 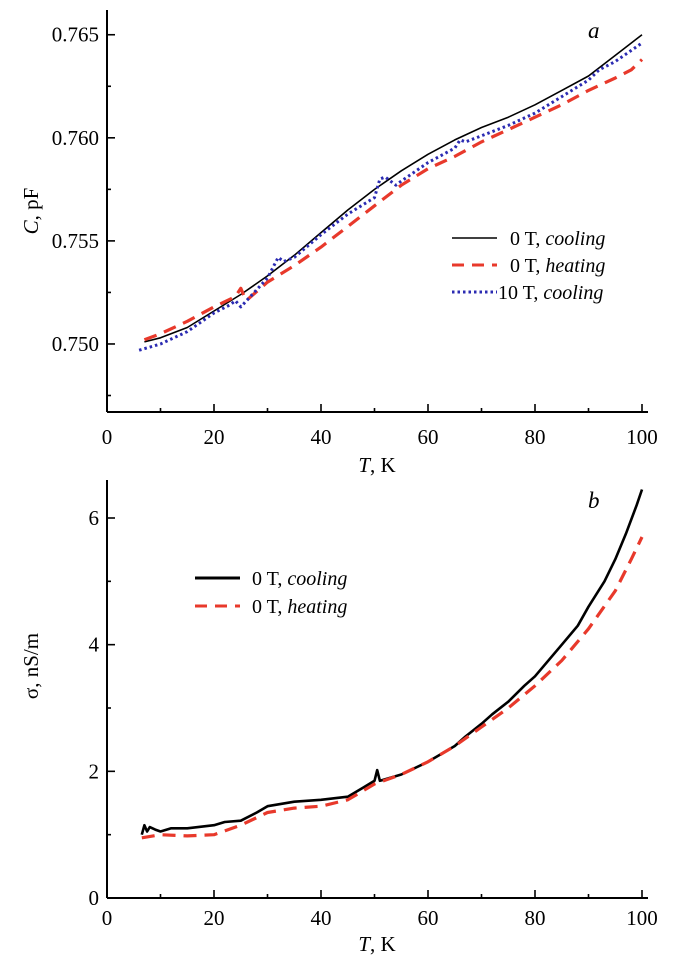 What do you see at coordinates (107, 437) in the screenshot?
I see `panel-a-x-tick-label: 0` at bounding box center [107, 437].